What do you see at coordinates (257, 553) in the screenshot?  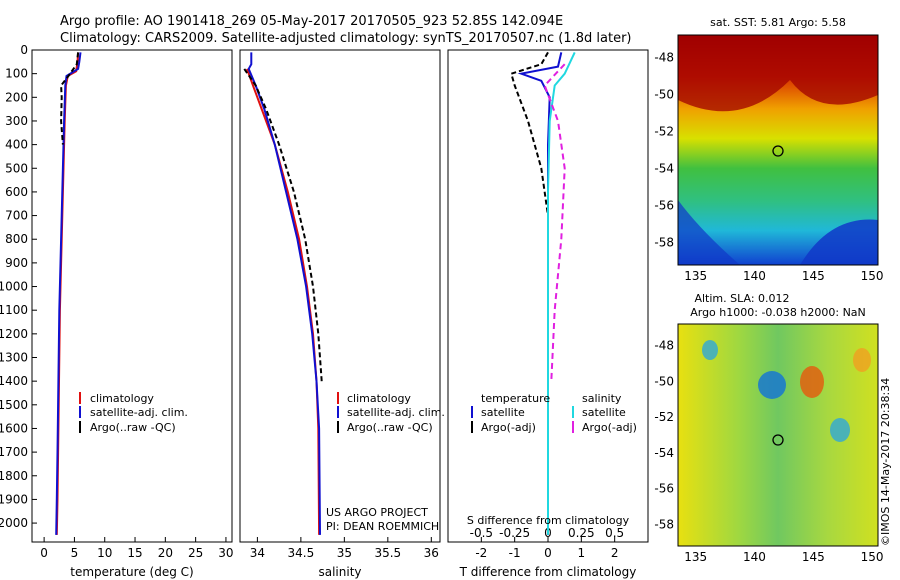 I see `x-tick-label: 34` at bounding box center [257, 553].